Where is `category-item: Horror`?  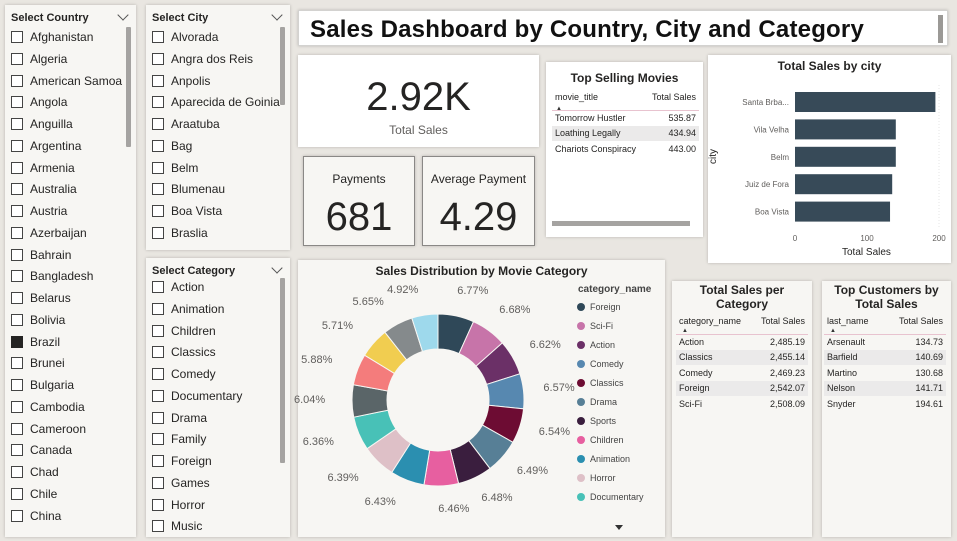 category-item: Horror is located at coordinates (178, 505).